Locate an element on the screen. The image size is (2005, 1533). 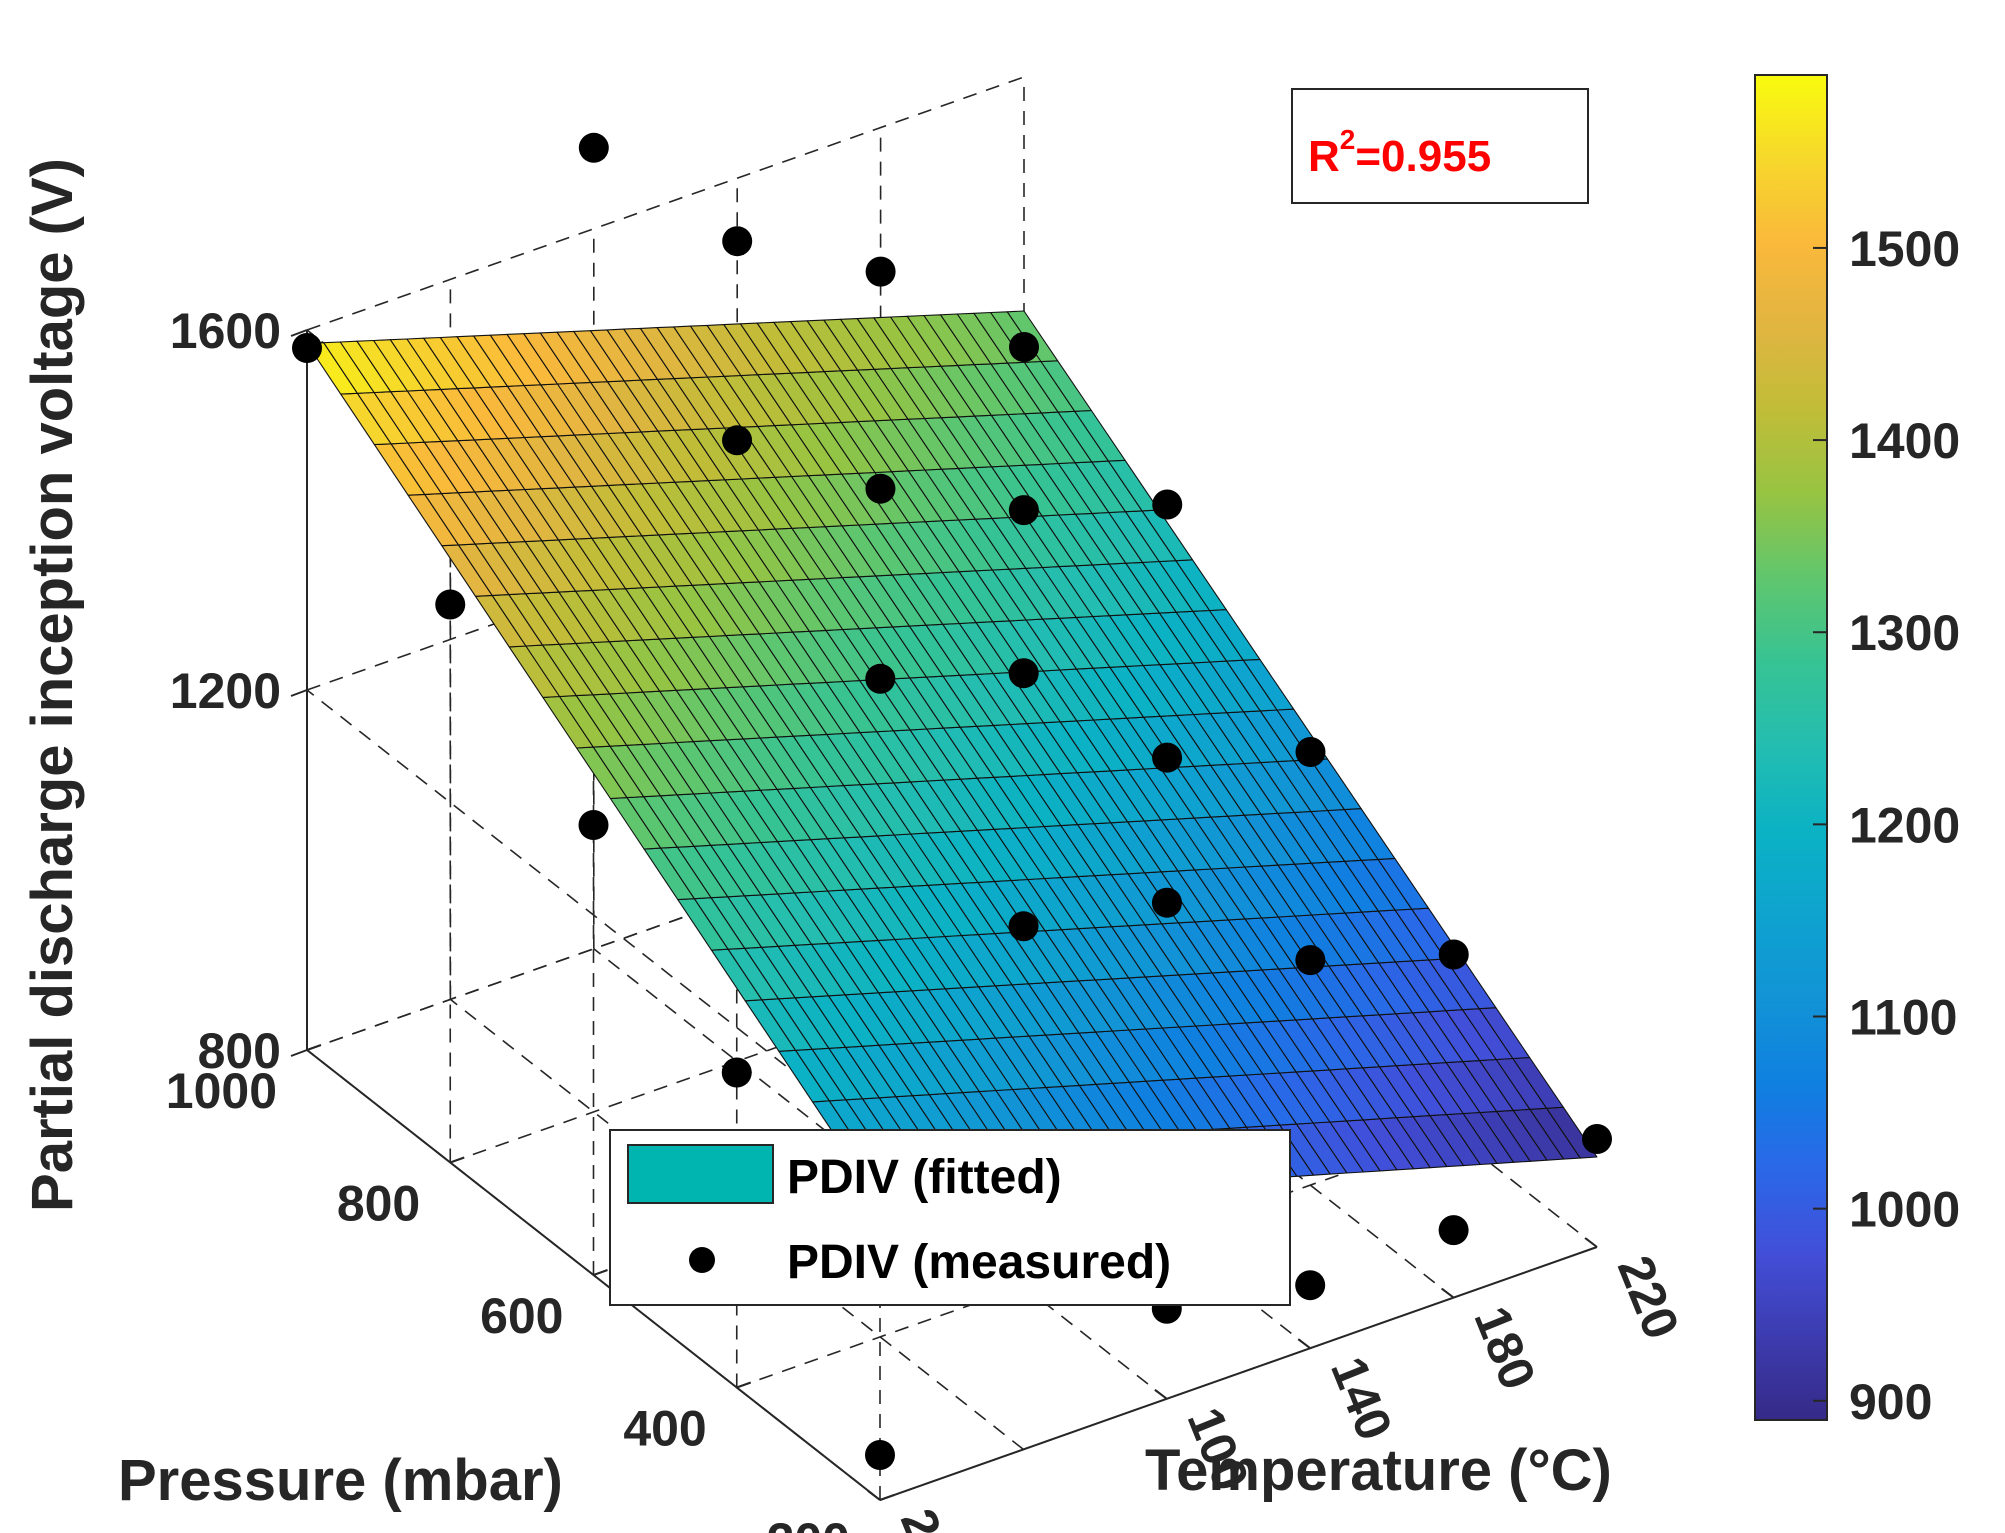
y-axis-title: Pressure (mbar) is located at coordinates (340, 1480).